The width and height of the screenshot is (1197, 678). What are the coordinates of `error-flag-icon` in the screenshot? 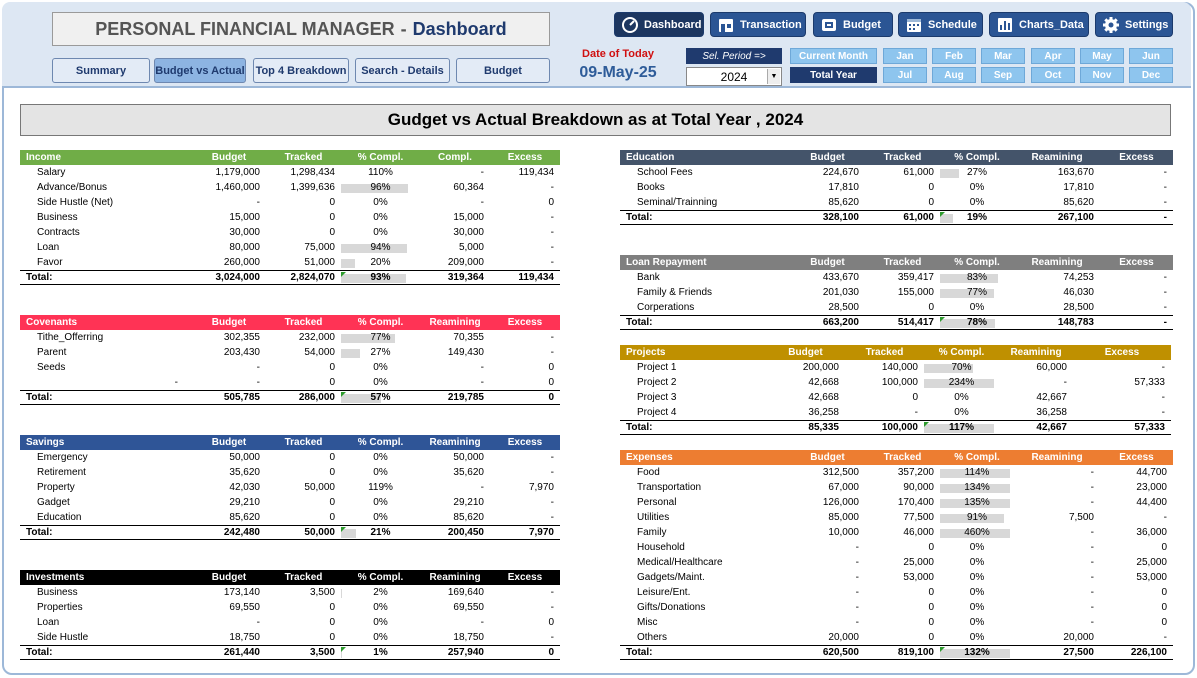 It's located at (343, 649).